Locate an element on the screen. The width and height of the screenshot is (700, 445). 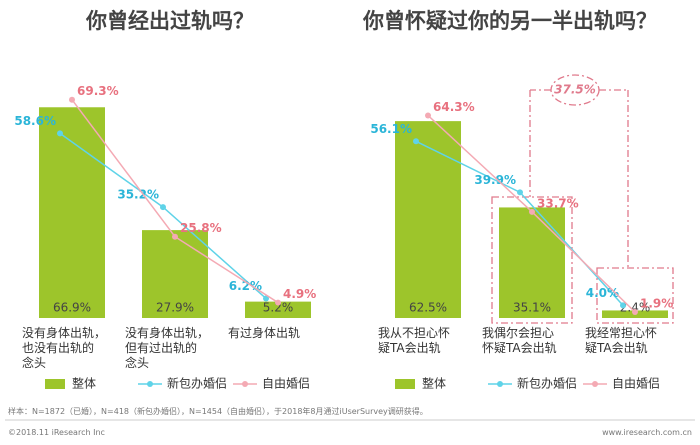
value-label: 35.2% is located at coordinates (138, 195).